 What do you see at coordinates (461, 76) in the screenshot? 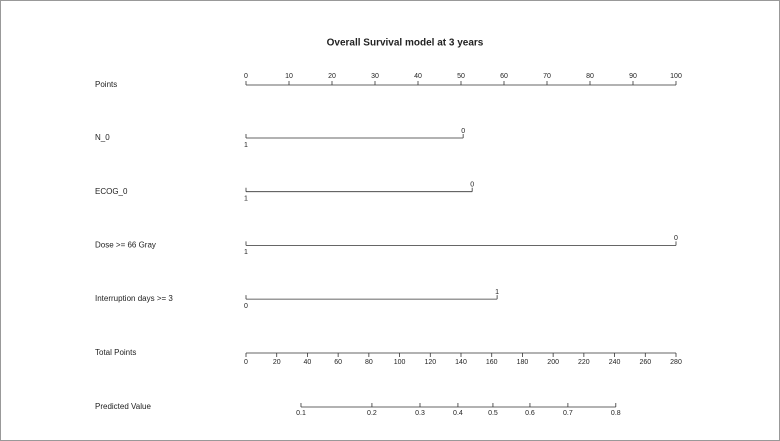
I see `tick-label: 50` at bounding box center [461, 76].